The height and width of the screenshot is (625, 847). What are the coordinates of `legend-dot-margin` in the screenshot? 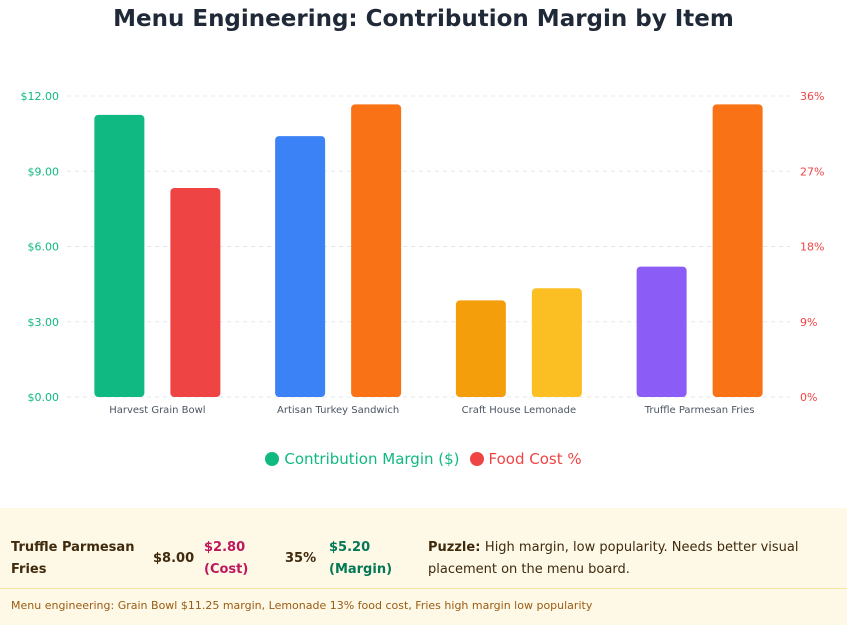 It's located at (272, 459).